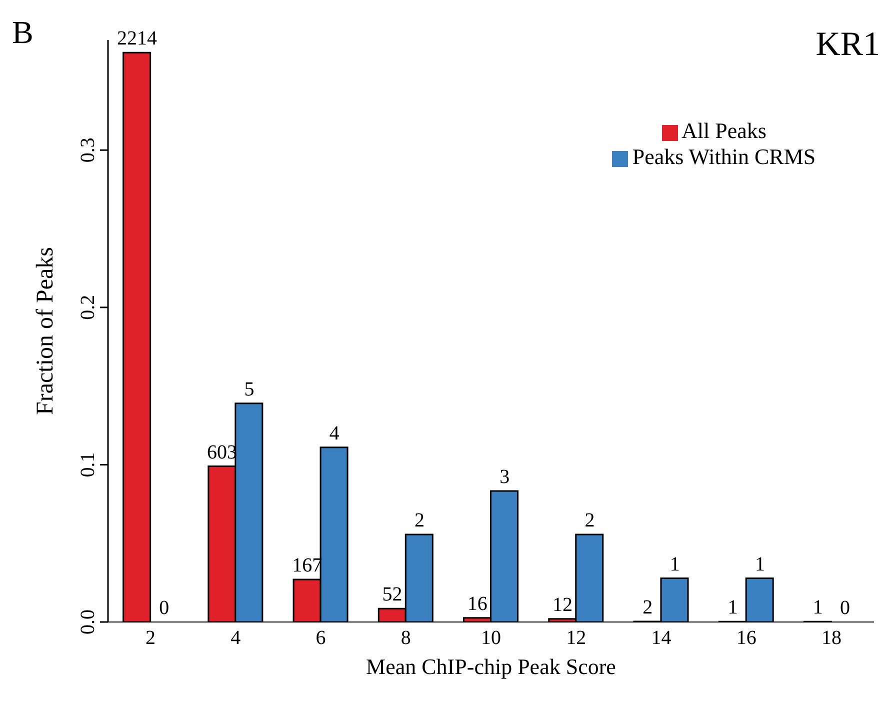 This screenshot has width=892, height=706. Describe the element at coordinates (88, 307) in the screenshot. I see `y-tick-label: 0.2` at that location.